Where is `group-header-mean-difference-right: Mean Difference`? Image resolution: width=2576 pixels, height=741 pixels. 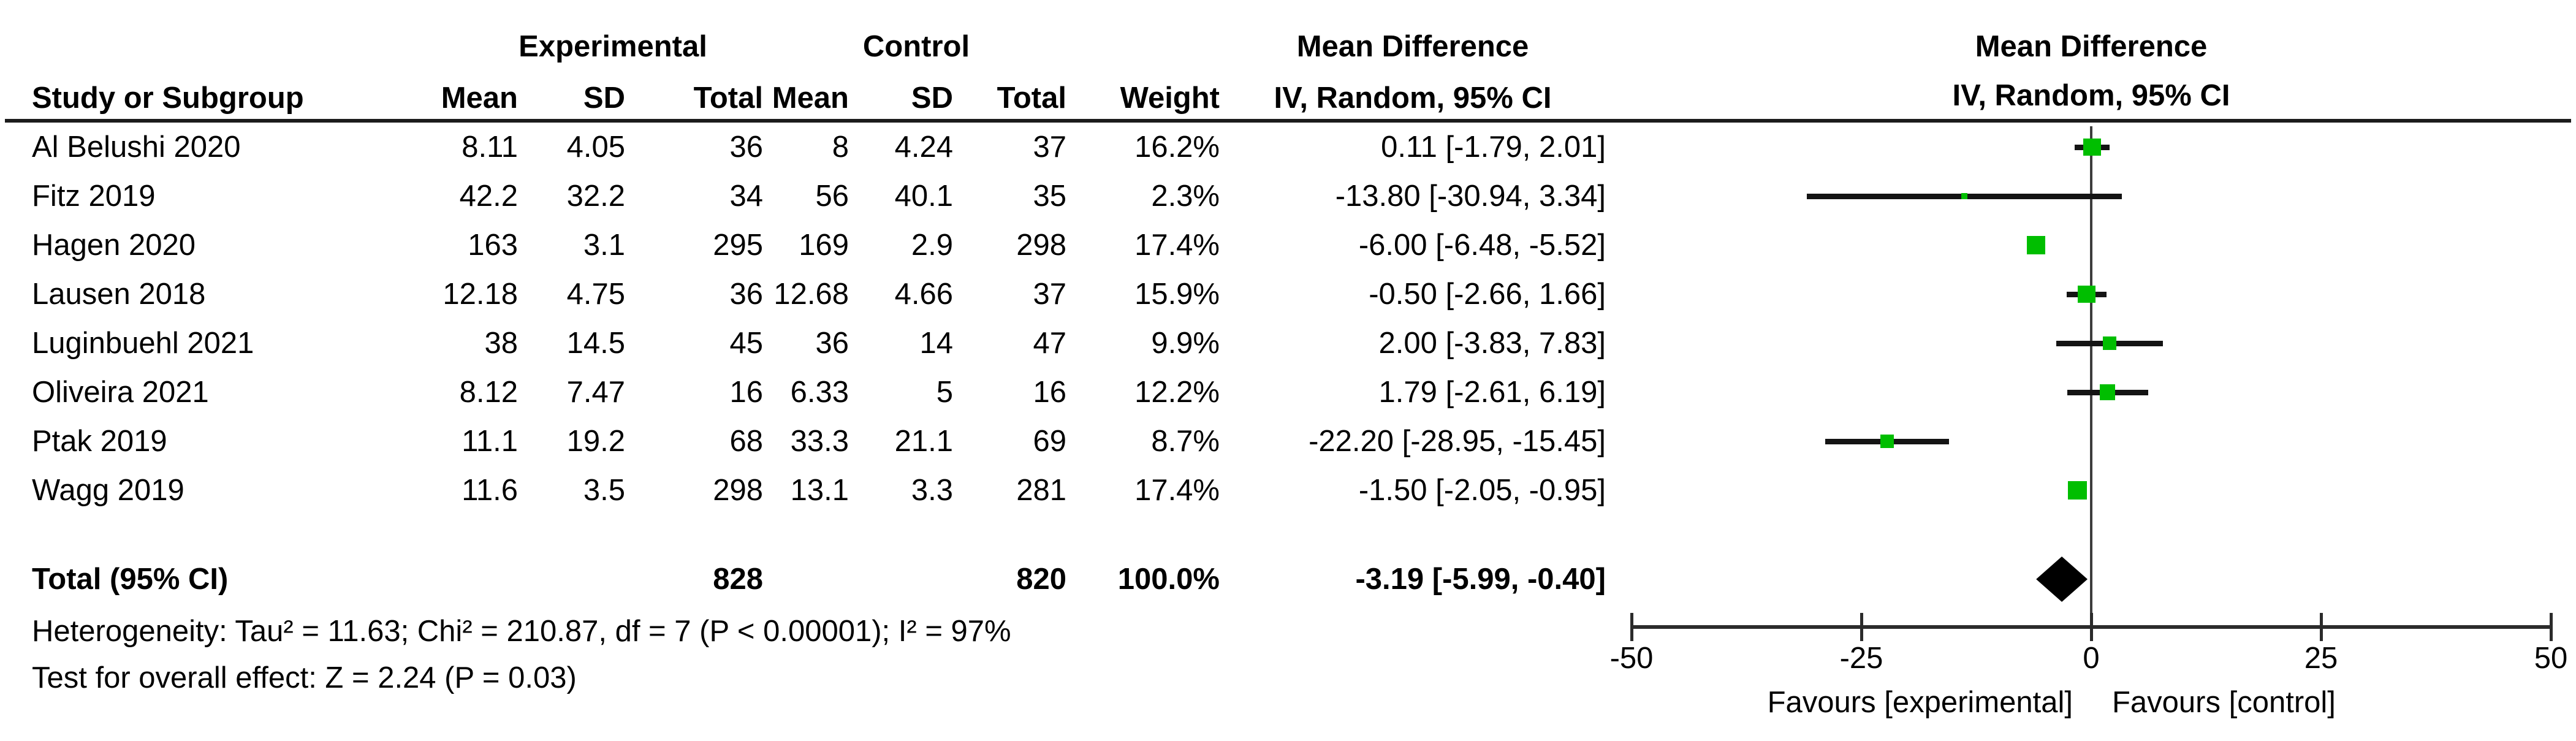
group-header-mean-difference-right: Mean Difference is located at coordinates (2091, 46).